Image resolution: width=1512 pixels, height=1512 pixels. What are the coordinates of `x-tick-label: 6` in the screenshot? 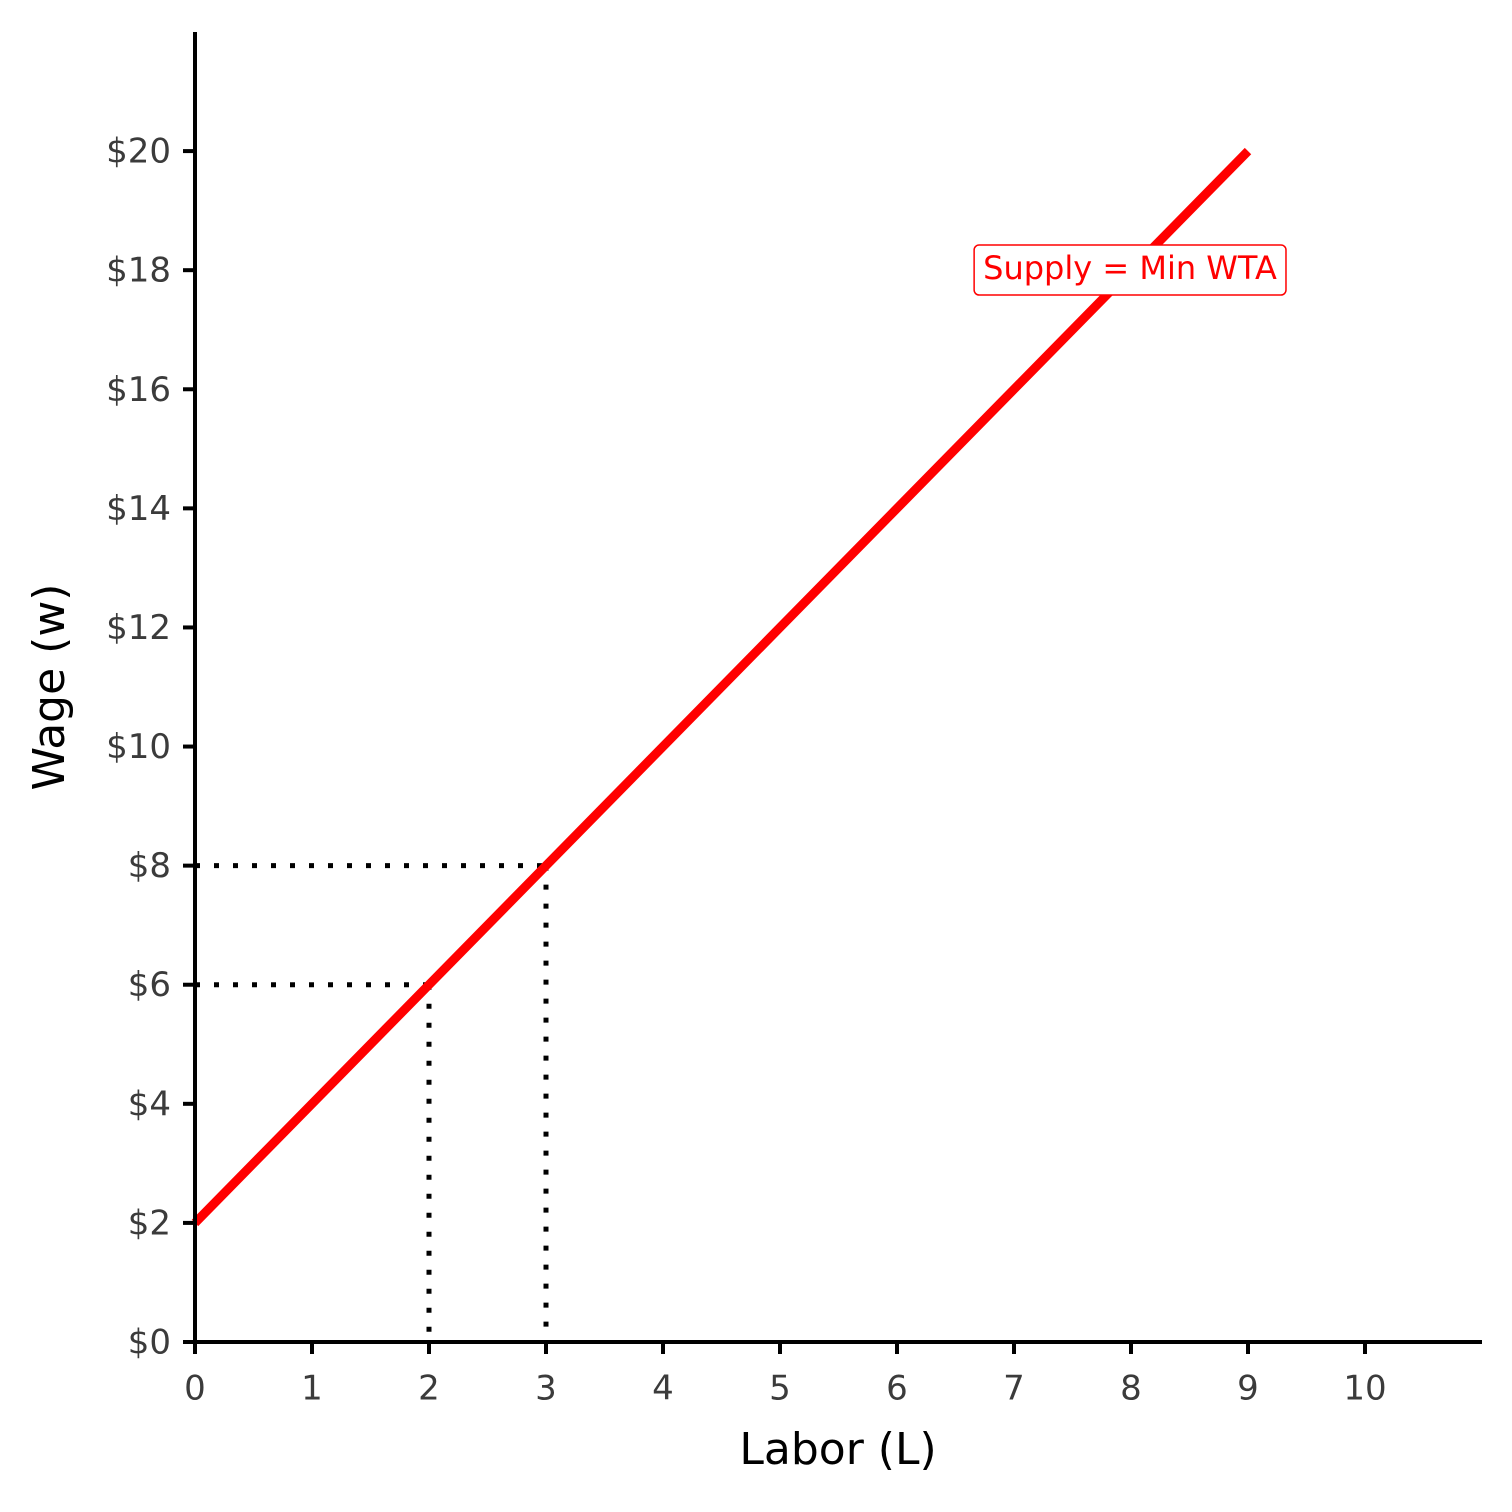 It's located at (897, 1389).